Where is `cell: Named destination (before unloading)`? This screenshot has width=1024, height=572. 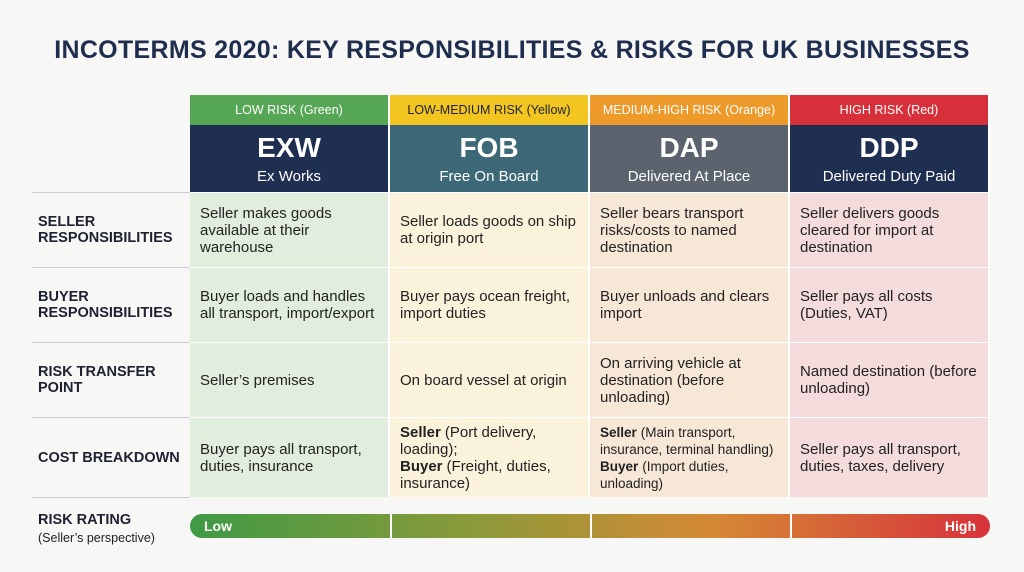
cell: Named destination (before unloading) is located at coordinates (890, 379).